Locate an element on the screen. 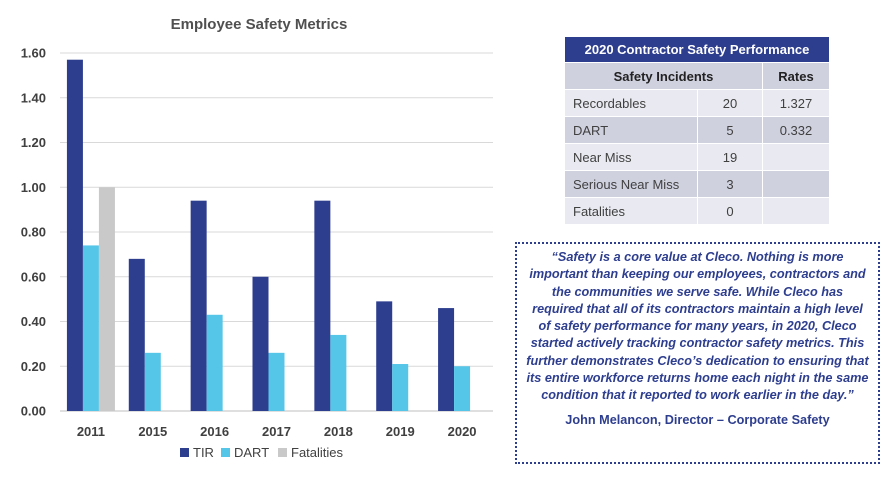  y-tick-label: 1.40 is located at coordinates (33, 97).